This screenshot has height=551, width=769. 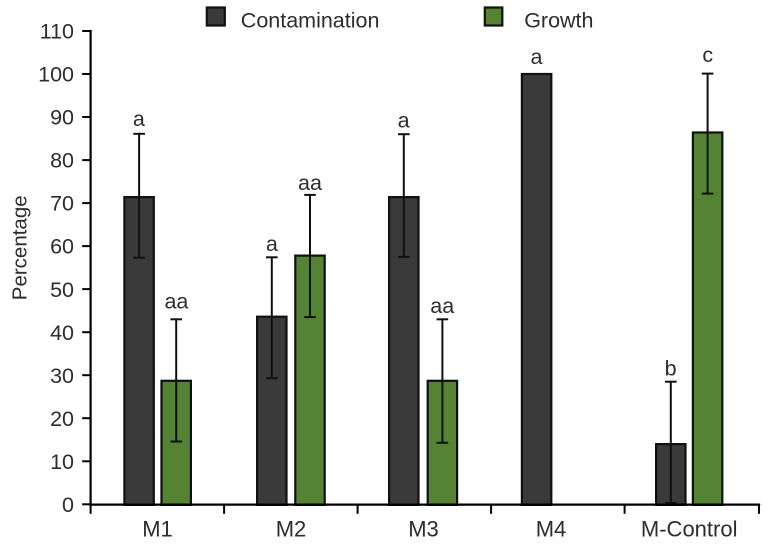 I want to click on svg-text: 110, so click(x=57, y=32).